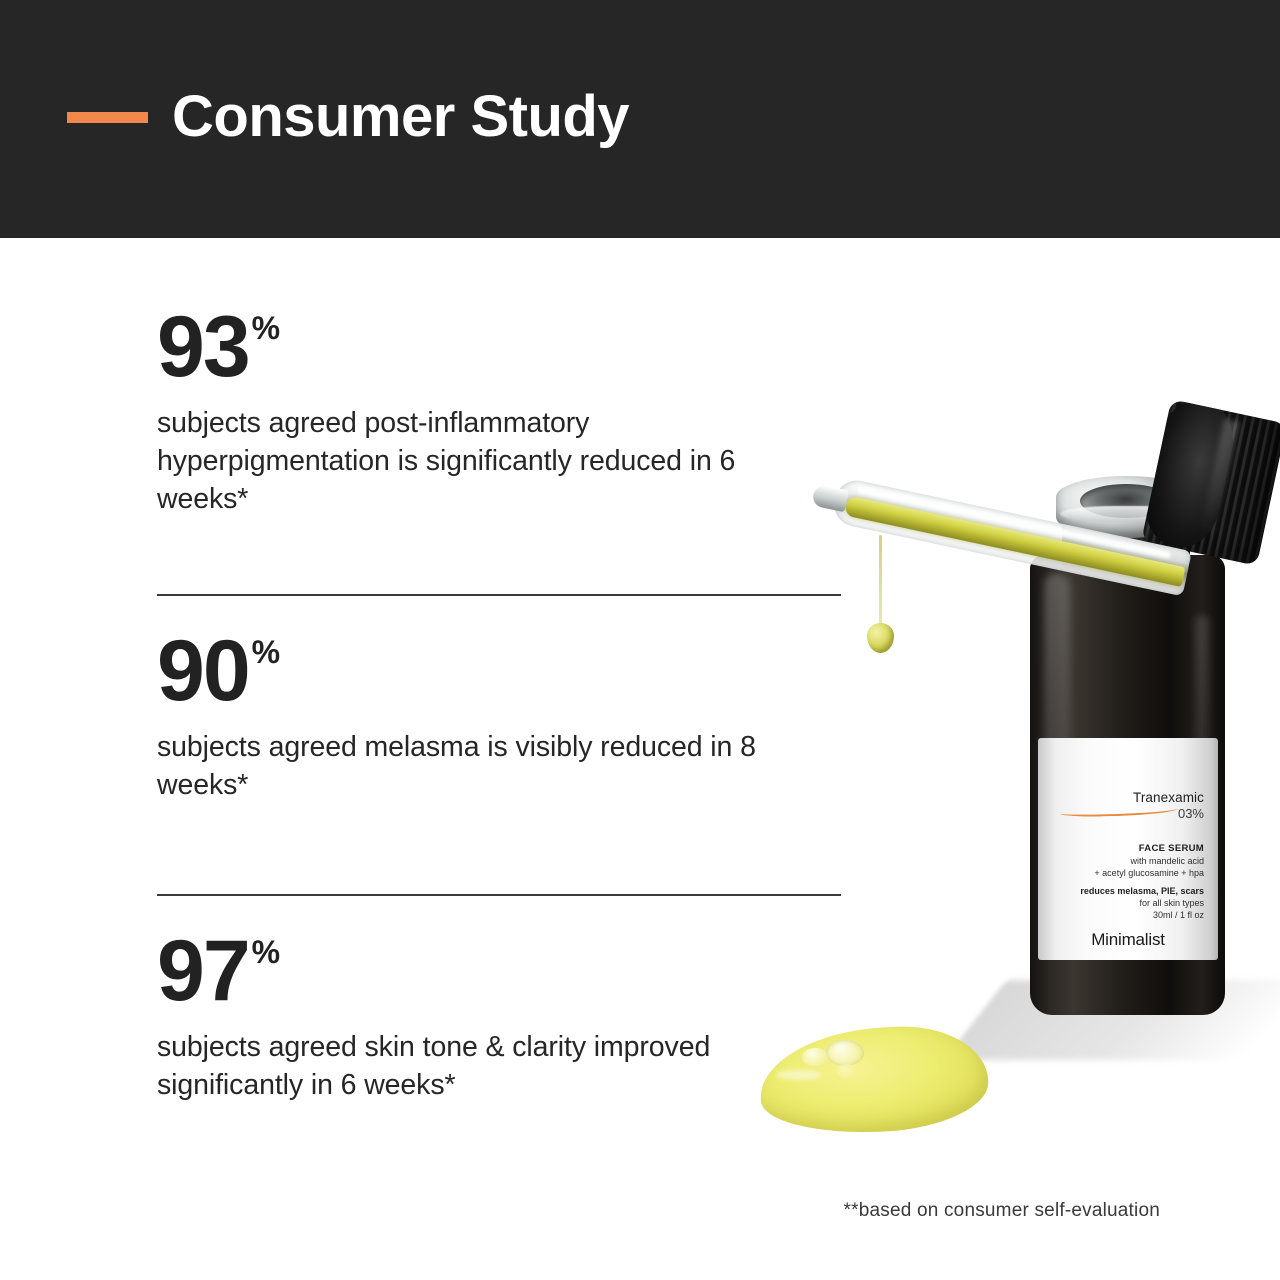 This screenshot has height=1280, width=1280. What do you see at coordinates (1149, 873) in the screenshot?
I see `label-detail-2: + acetyl glucosamine + hpa` at bounding box center [1149, 873].